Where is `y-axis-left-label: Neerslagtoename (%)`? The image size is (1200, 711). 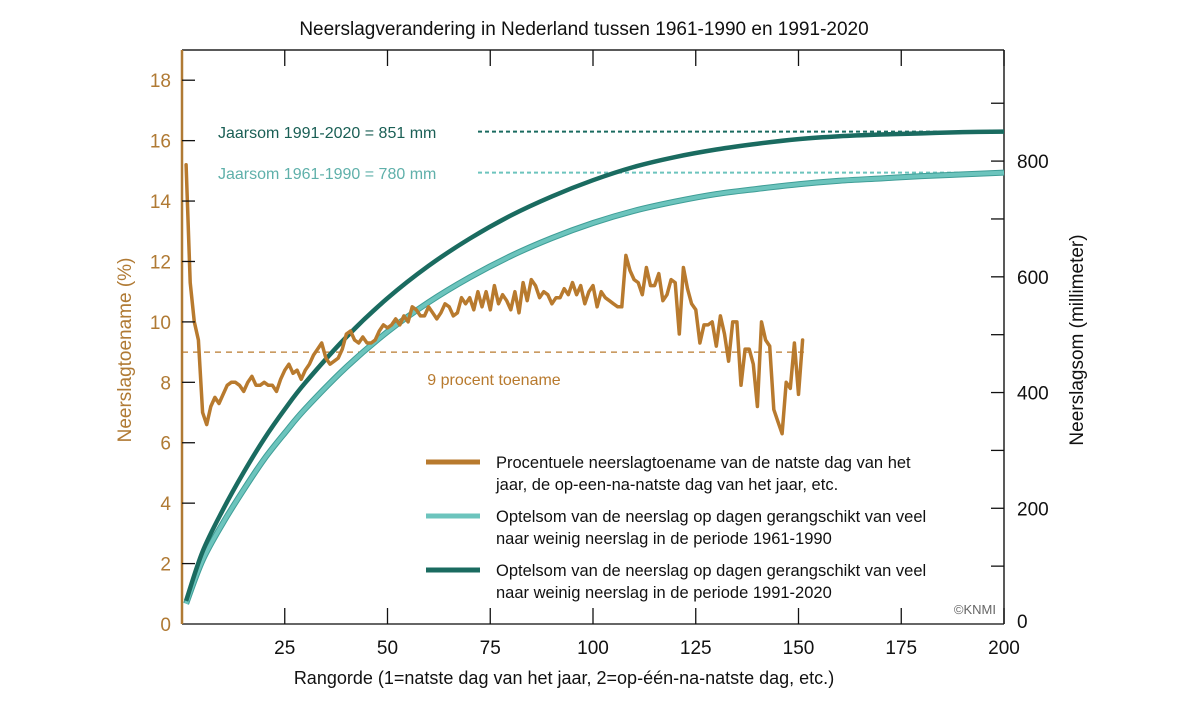 y-axis-left-label: Neerslagtoename (%) is located at coordinates (125, 350).